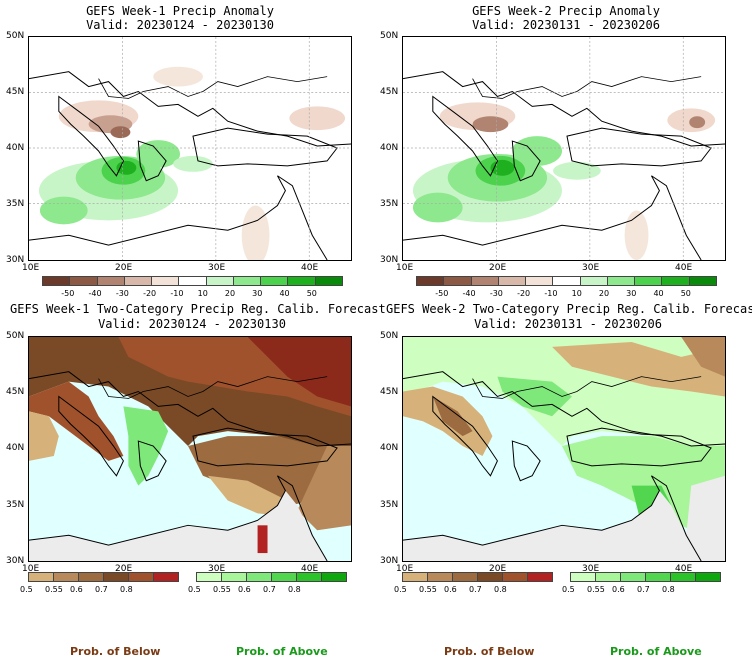 Image resolution: width=752 pixels, height=662 pixels. What do you see at coordinates (190, 449) in the screenshot?
I see `panel3-map` at bounding box center [190, 449].